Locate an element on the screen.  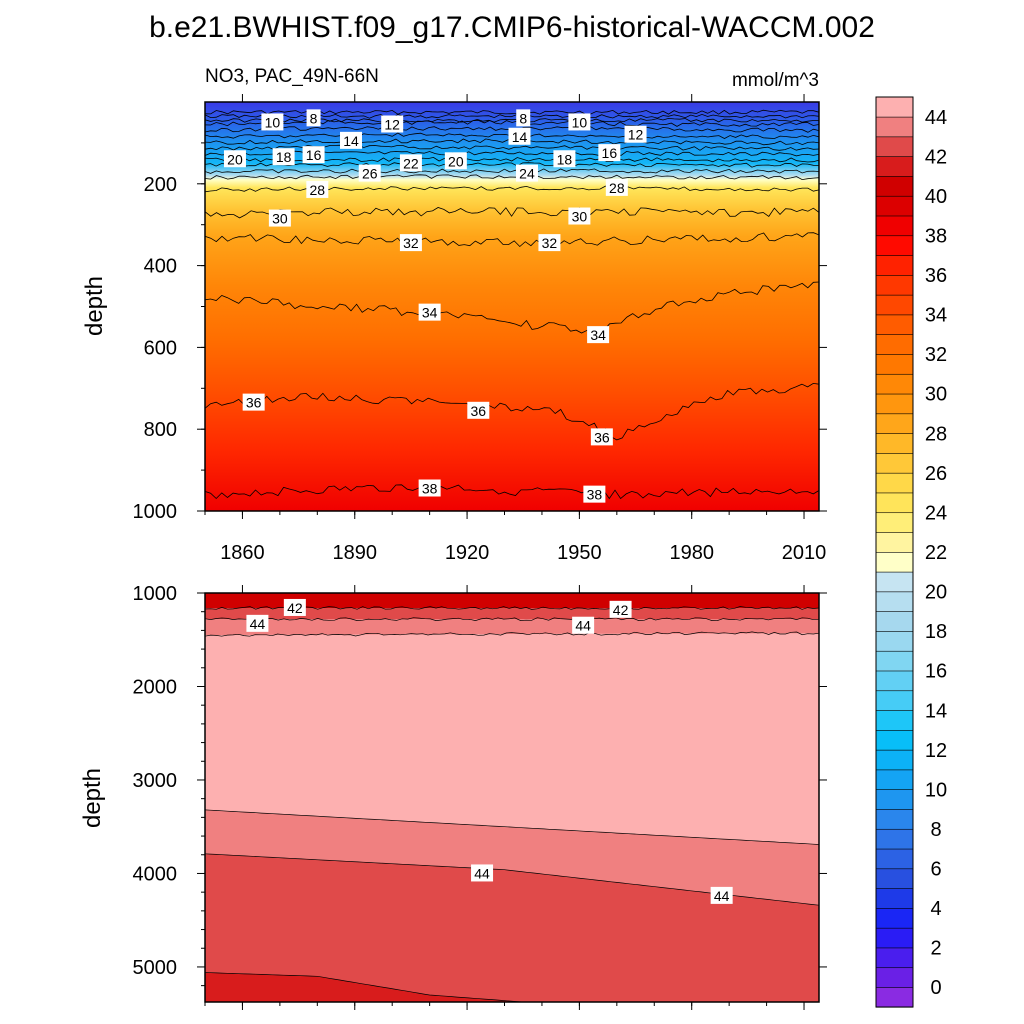
contour-label: 32 is located at coordinates (549, 243).